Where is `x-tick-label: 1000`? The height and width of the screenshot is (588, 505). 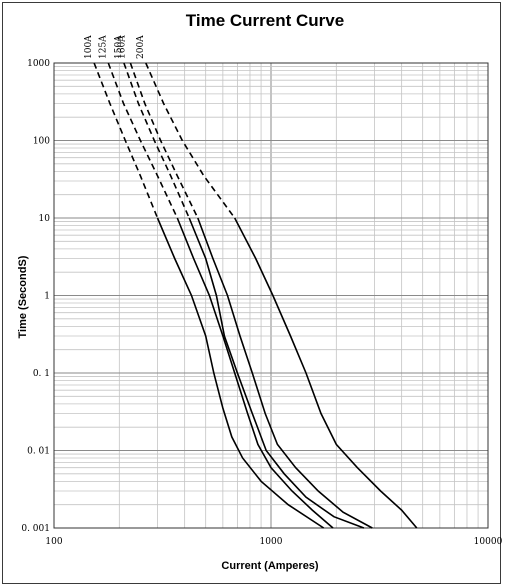
x-tick-label: 1000 is located at coordinates (271, 542).